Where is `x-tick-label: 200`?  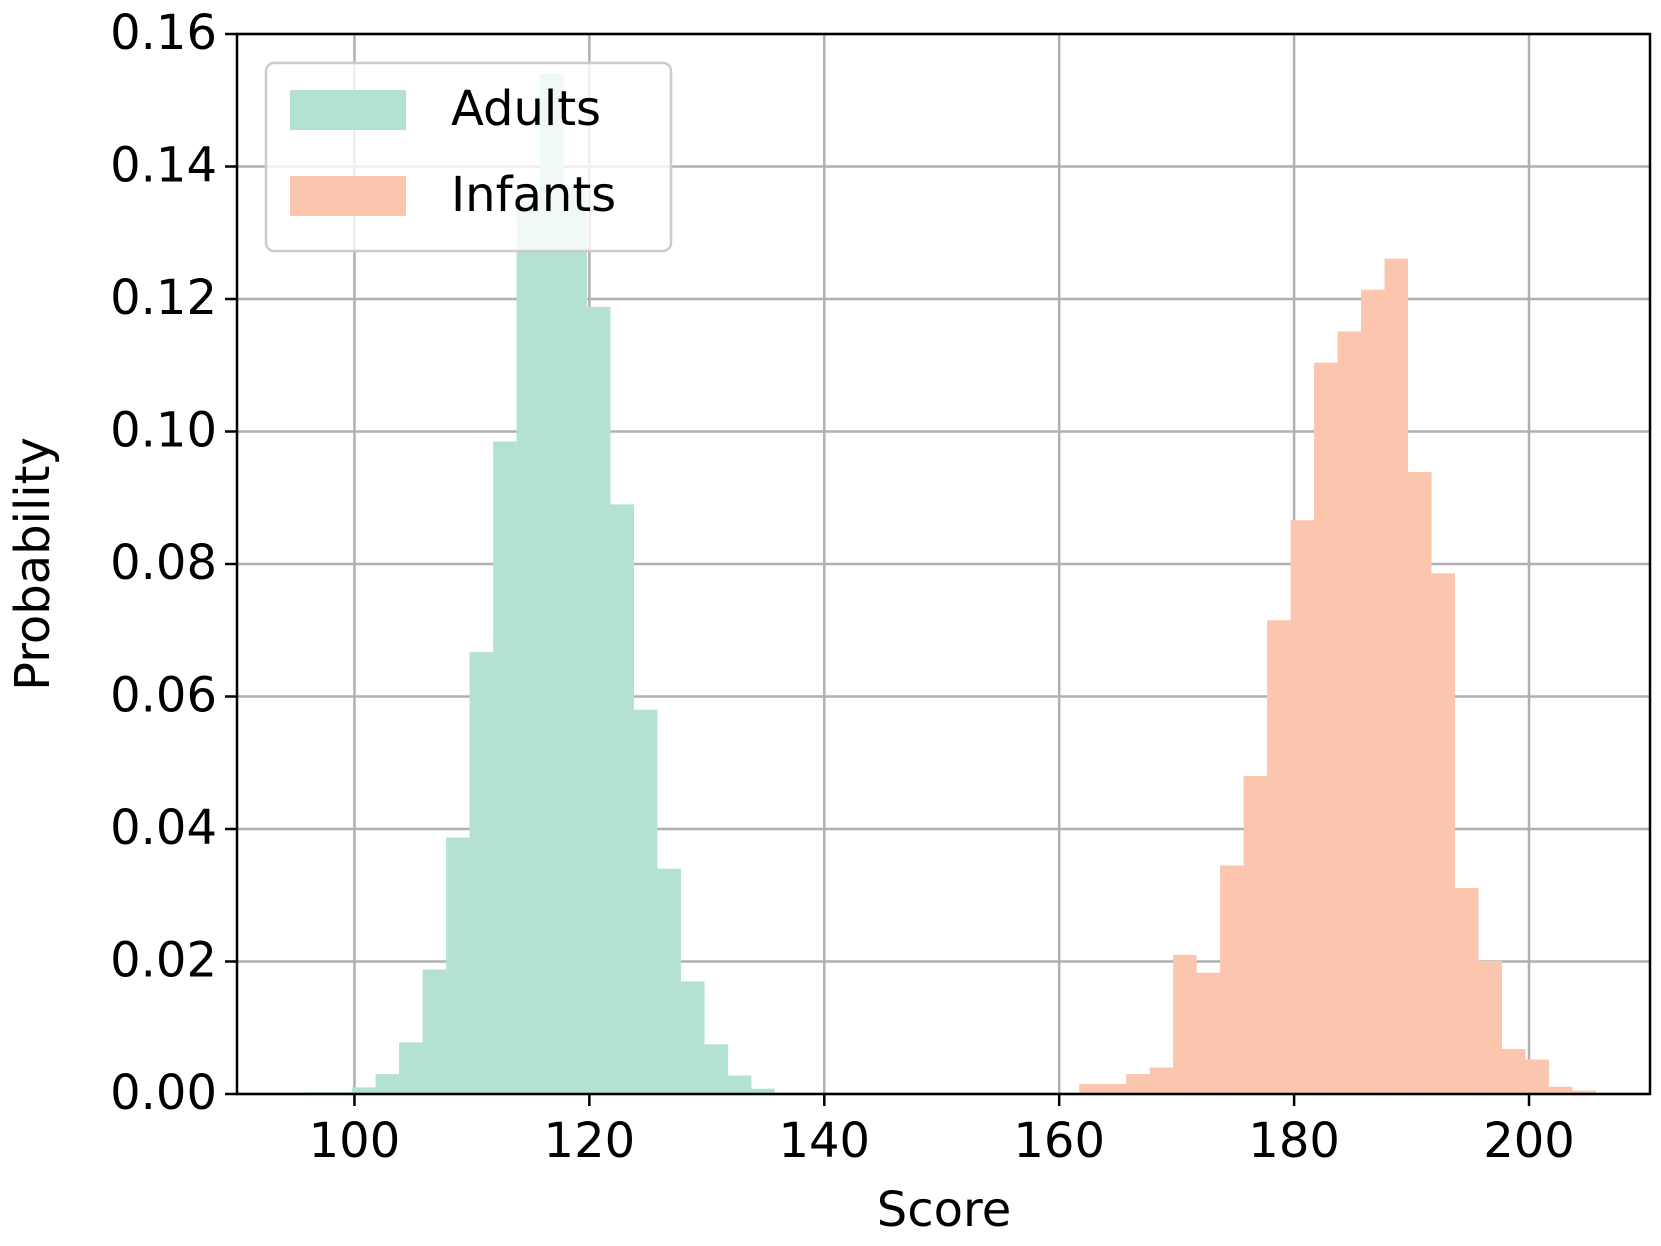
x-tick-label: 200 is located at coordinates (1529, 1141).